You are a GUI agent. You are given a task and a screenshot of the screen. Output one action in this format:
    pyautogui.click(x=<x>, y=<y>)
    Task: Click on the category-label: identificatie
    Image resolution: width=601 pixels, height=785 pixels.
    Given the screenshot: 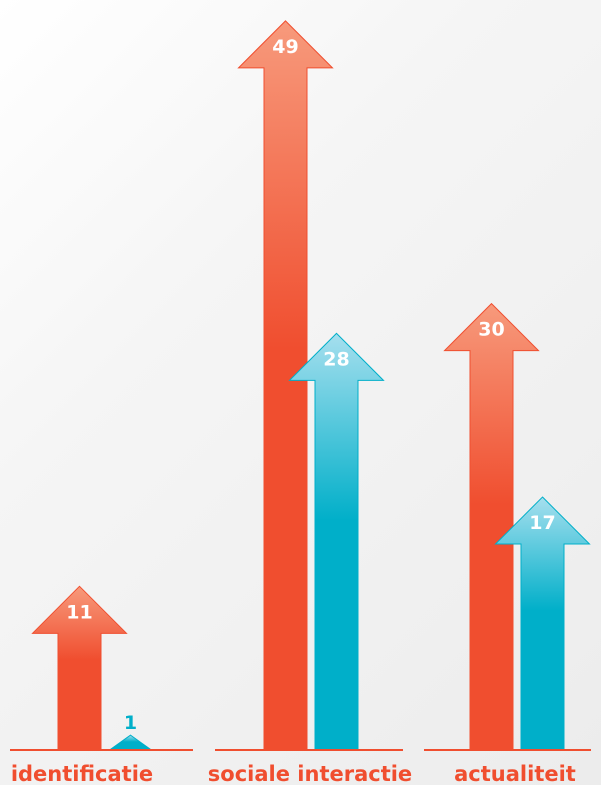 What is the action you would take?
    pyautogui.click(x=82, y=773)
    